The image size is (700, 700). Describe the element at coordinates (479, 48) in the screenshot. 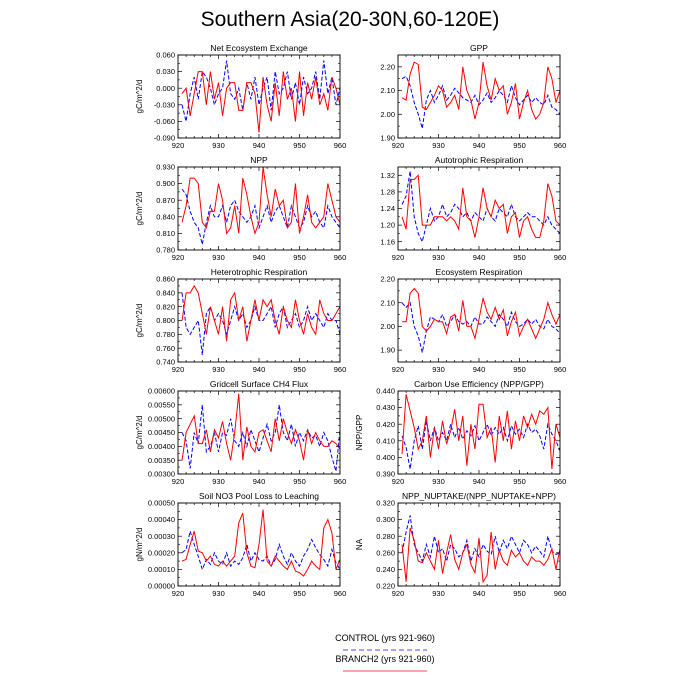

I see `panel-title: GPP` at that location.